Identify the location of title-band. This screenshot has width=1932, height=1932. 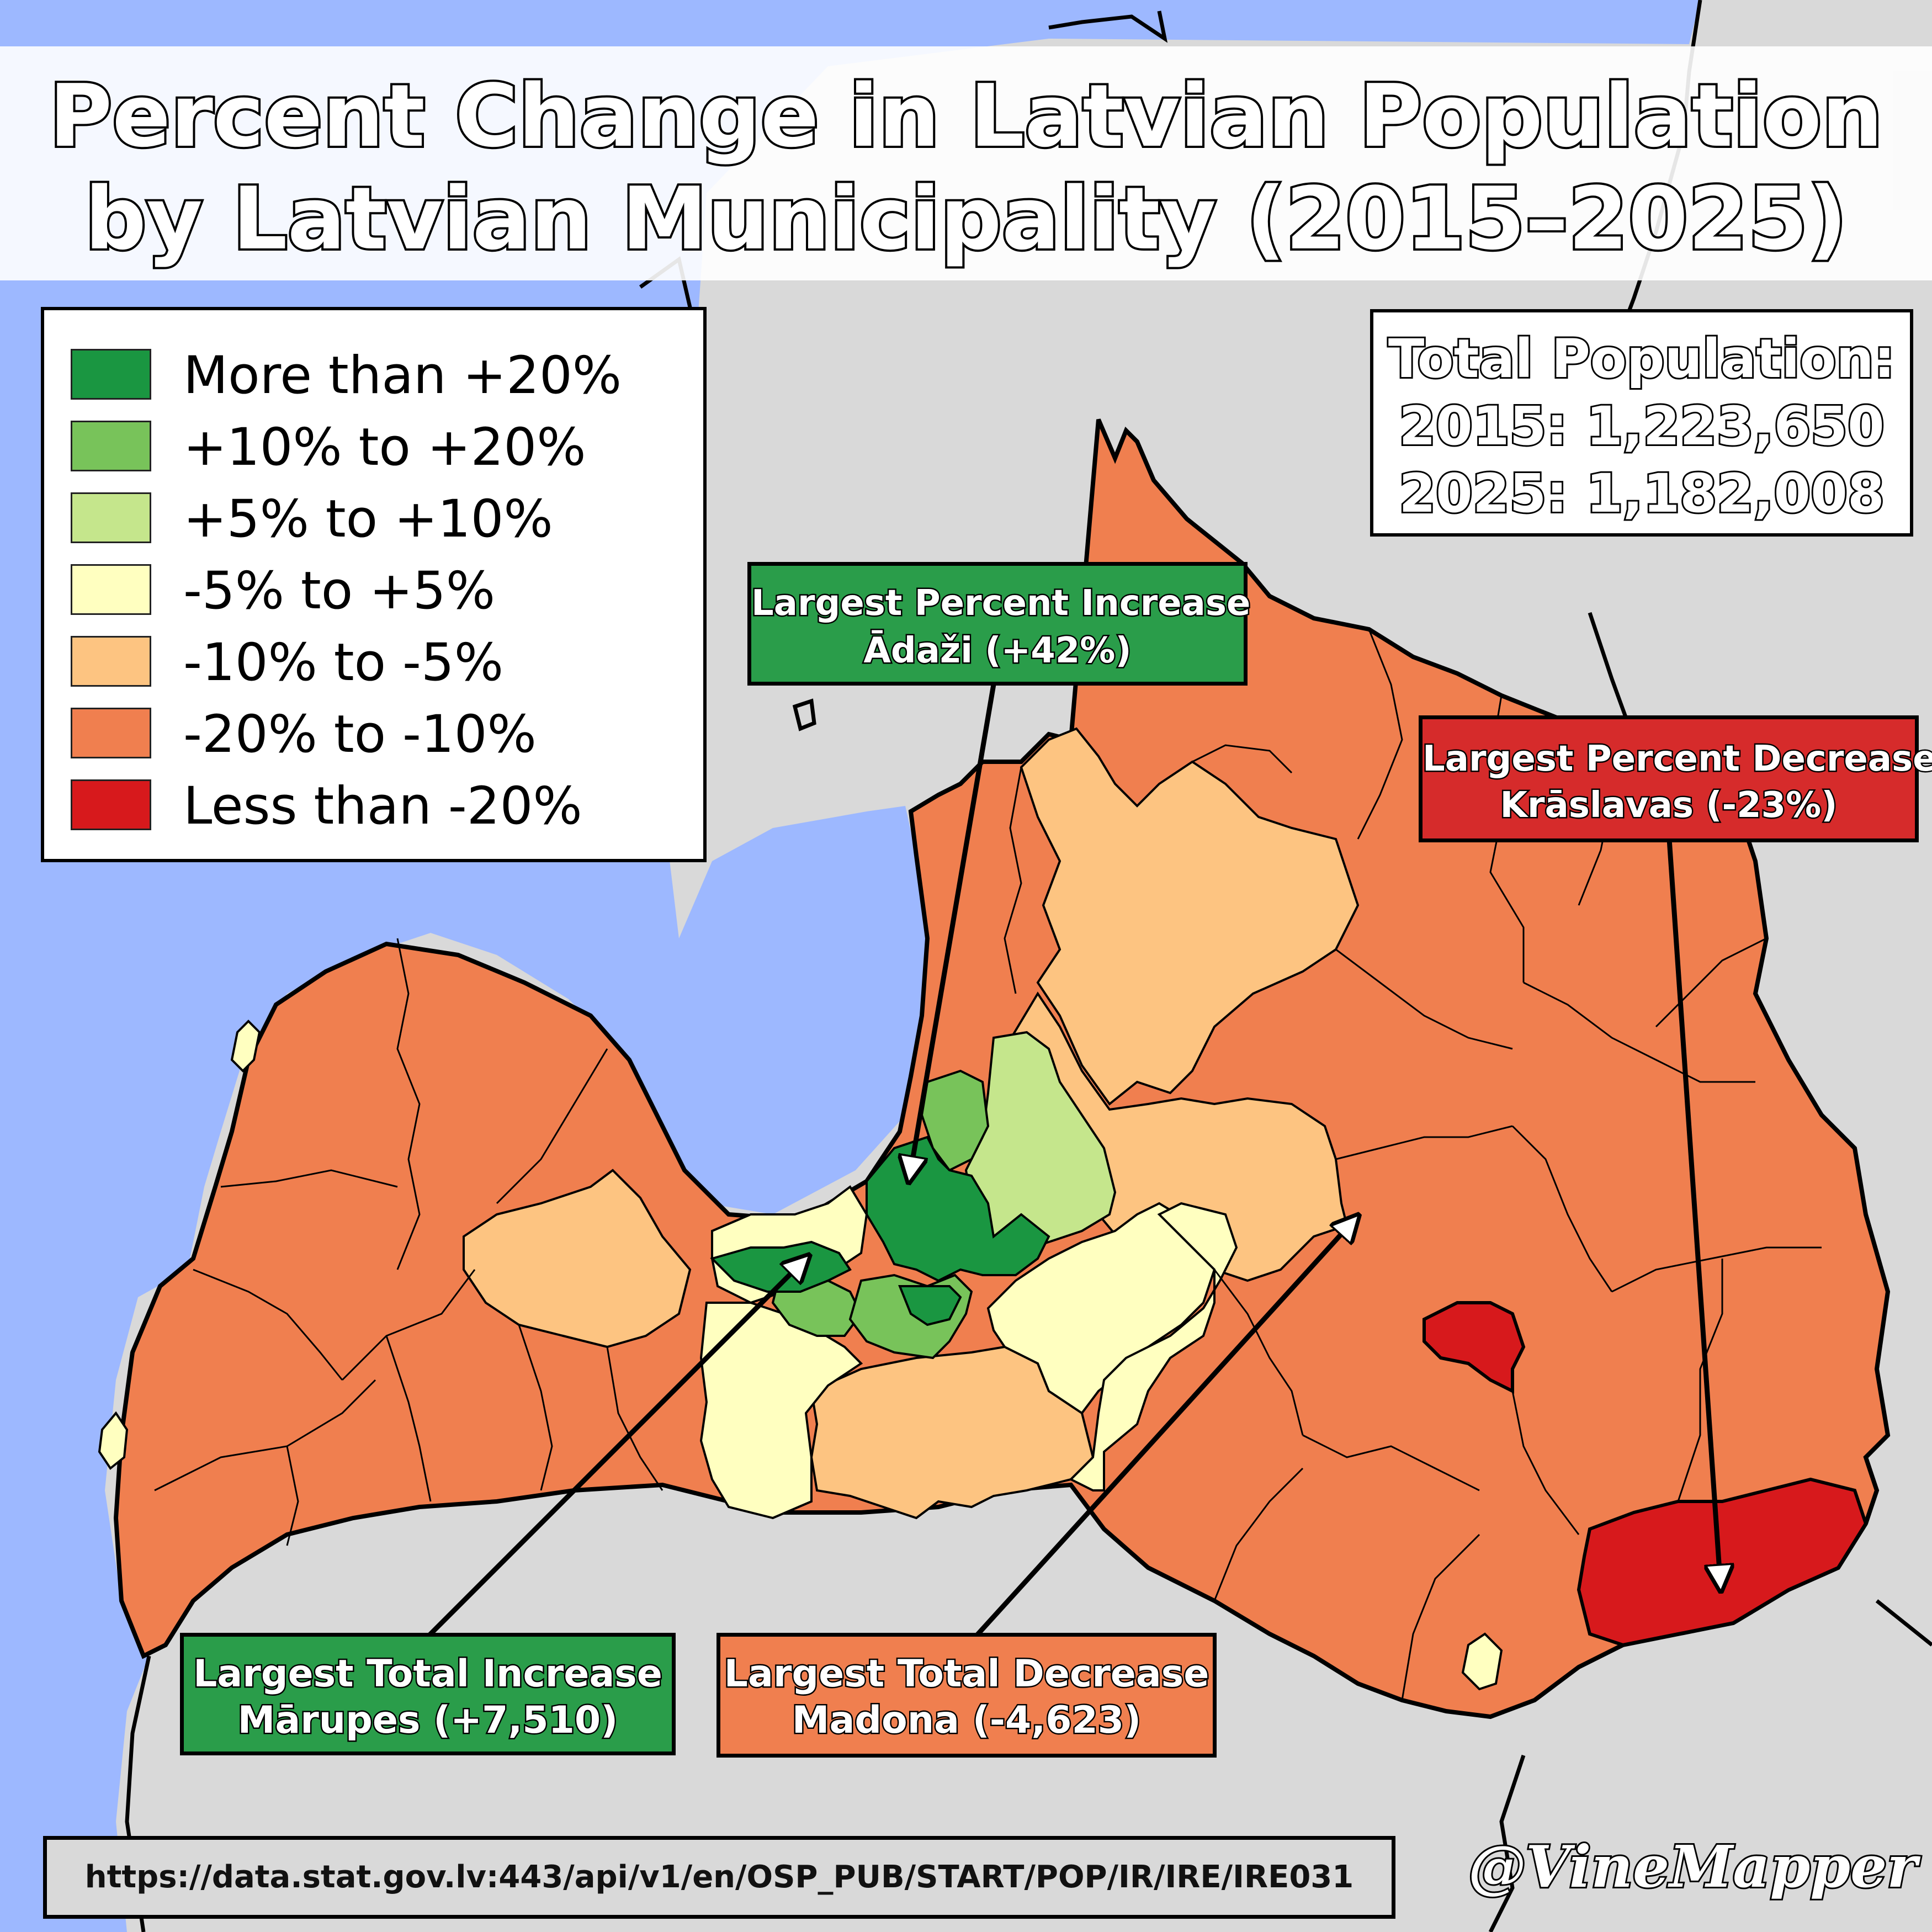
(966, 163).